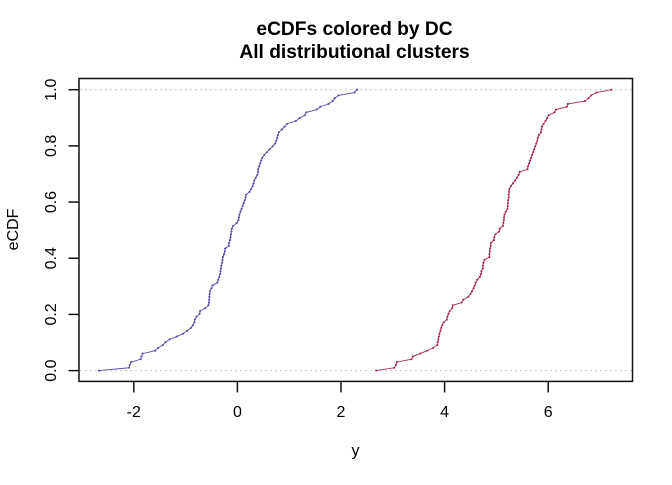  Describe the element at coordinates (356, 451) in the screenshot. I see `svg-text: y` at that location.